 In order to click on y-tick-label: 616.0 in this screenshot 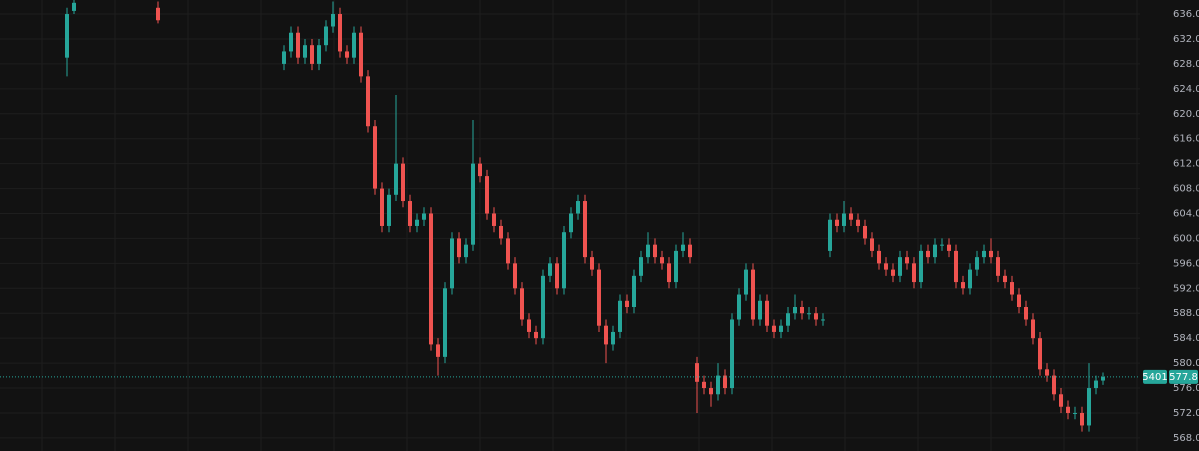, I will do `click(1186, 139)`.